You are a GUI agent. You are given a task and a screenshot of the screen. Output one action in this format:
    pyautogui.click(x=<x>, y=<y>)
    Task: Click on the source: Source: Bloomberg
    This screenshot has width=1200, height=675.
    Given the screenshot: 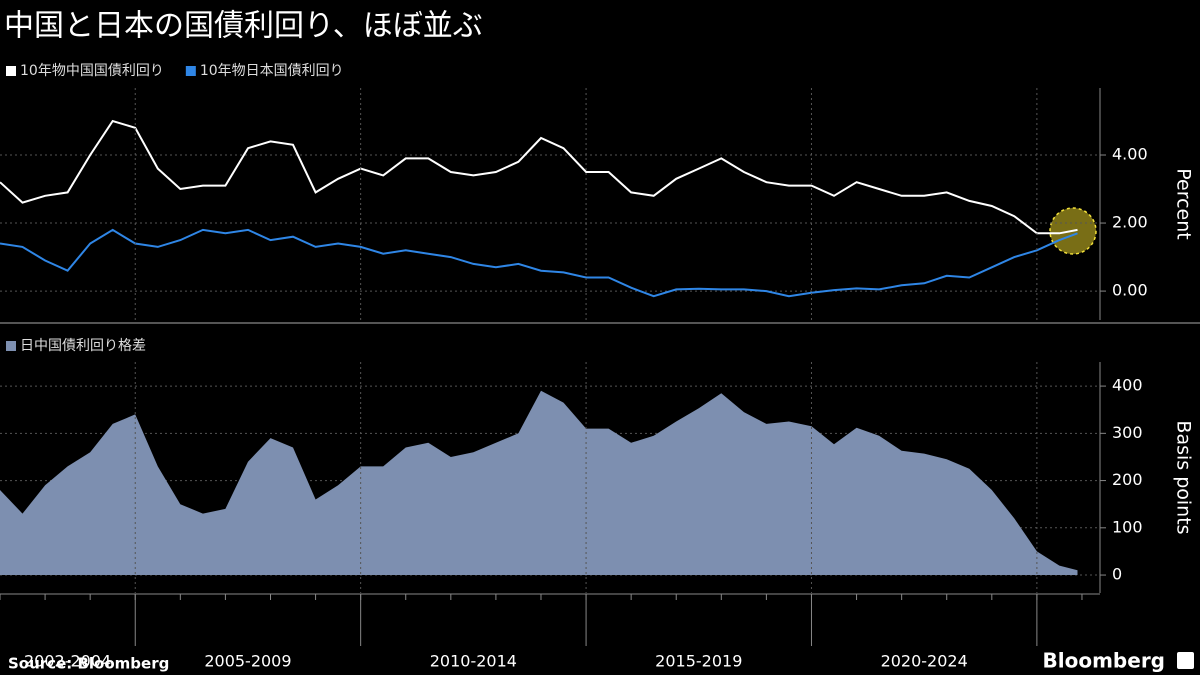 What is the action you would take?
    pyautogui.click(x=88, y=664)
    